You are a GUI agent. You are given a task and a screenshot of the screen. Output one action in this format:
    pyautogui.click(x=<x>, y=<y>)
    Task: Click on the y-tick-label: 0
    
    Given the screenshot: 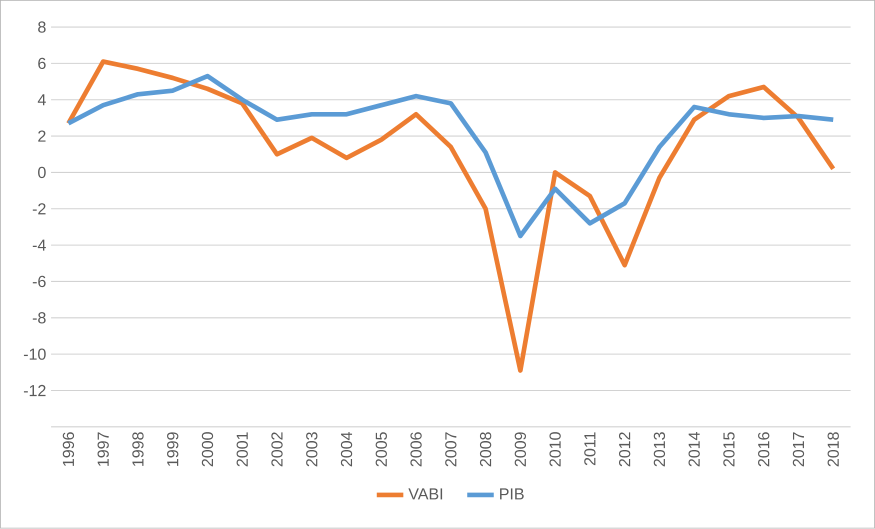 What is the action you would take?
    pyautogui.click(x=42, y=172)
    